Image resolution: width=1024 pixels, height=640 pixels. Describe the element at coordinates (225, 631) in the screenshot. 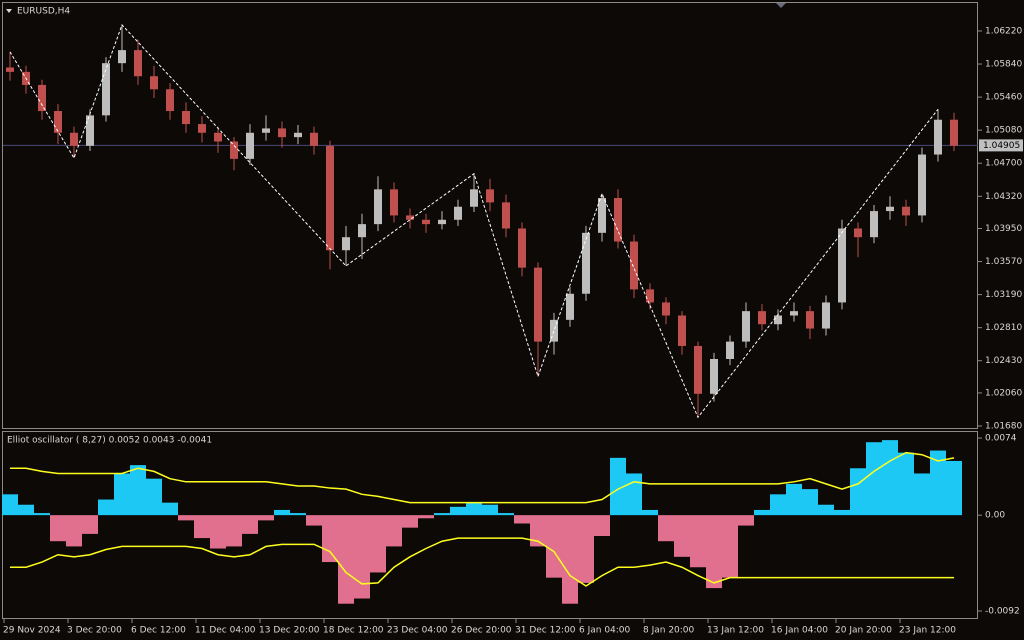

I see `x-tick-label: 11 Dec 04:00` at that location.